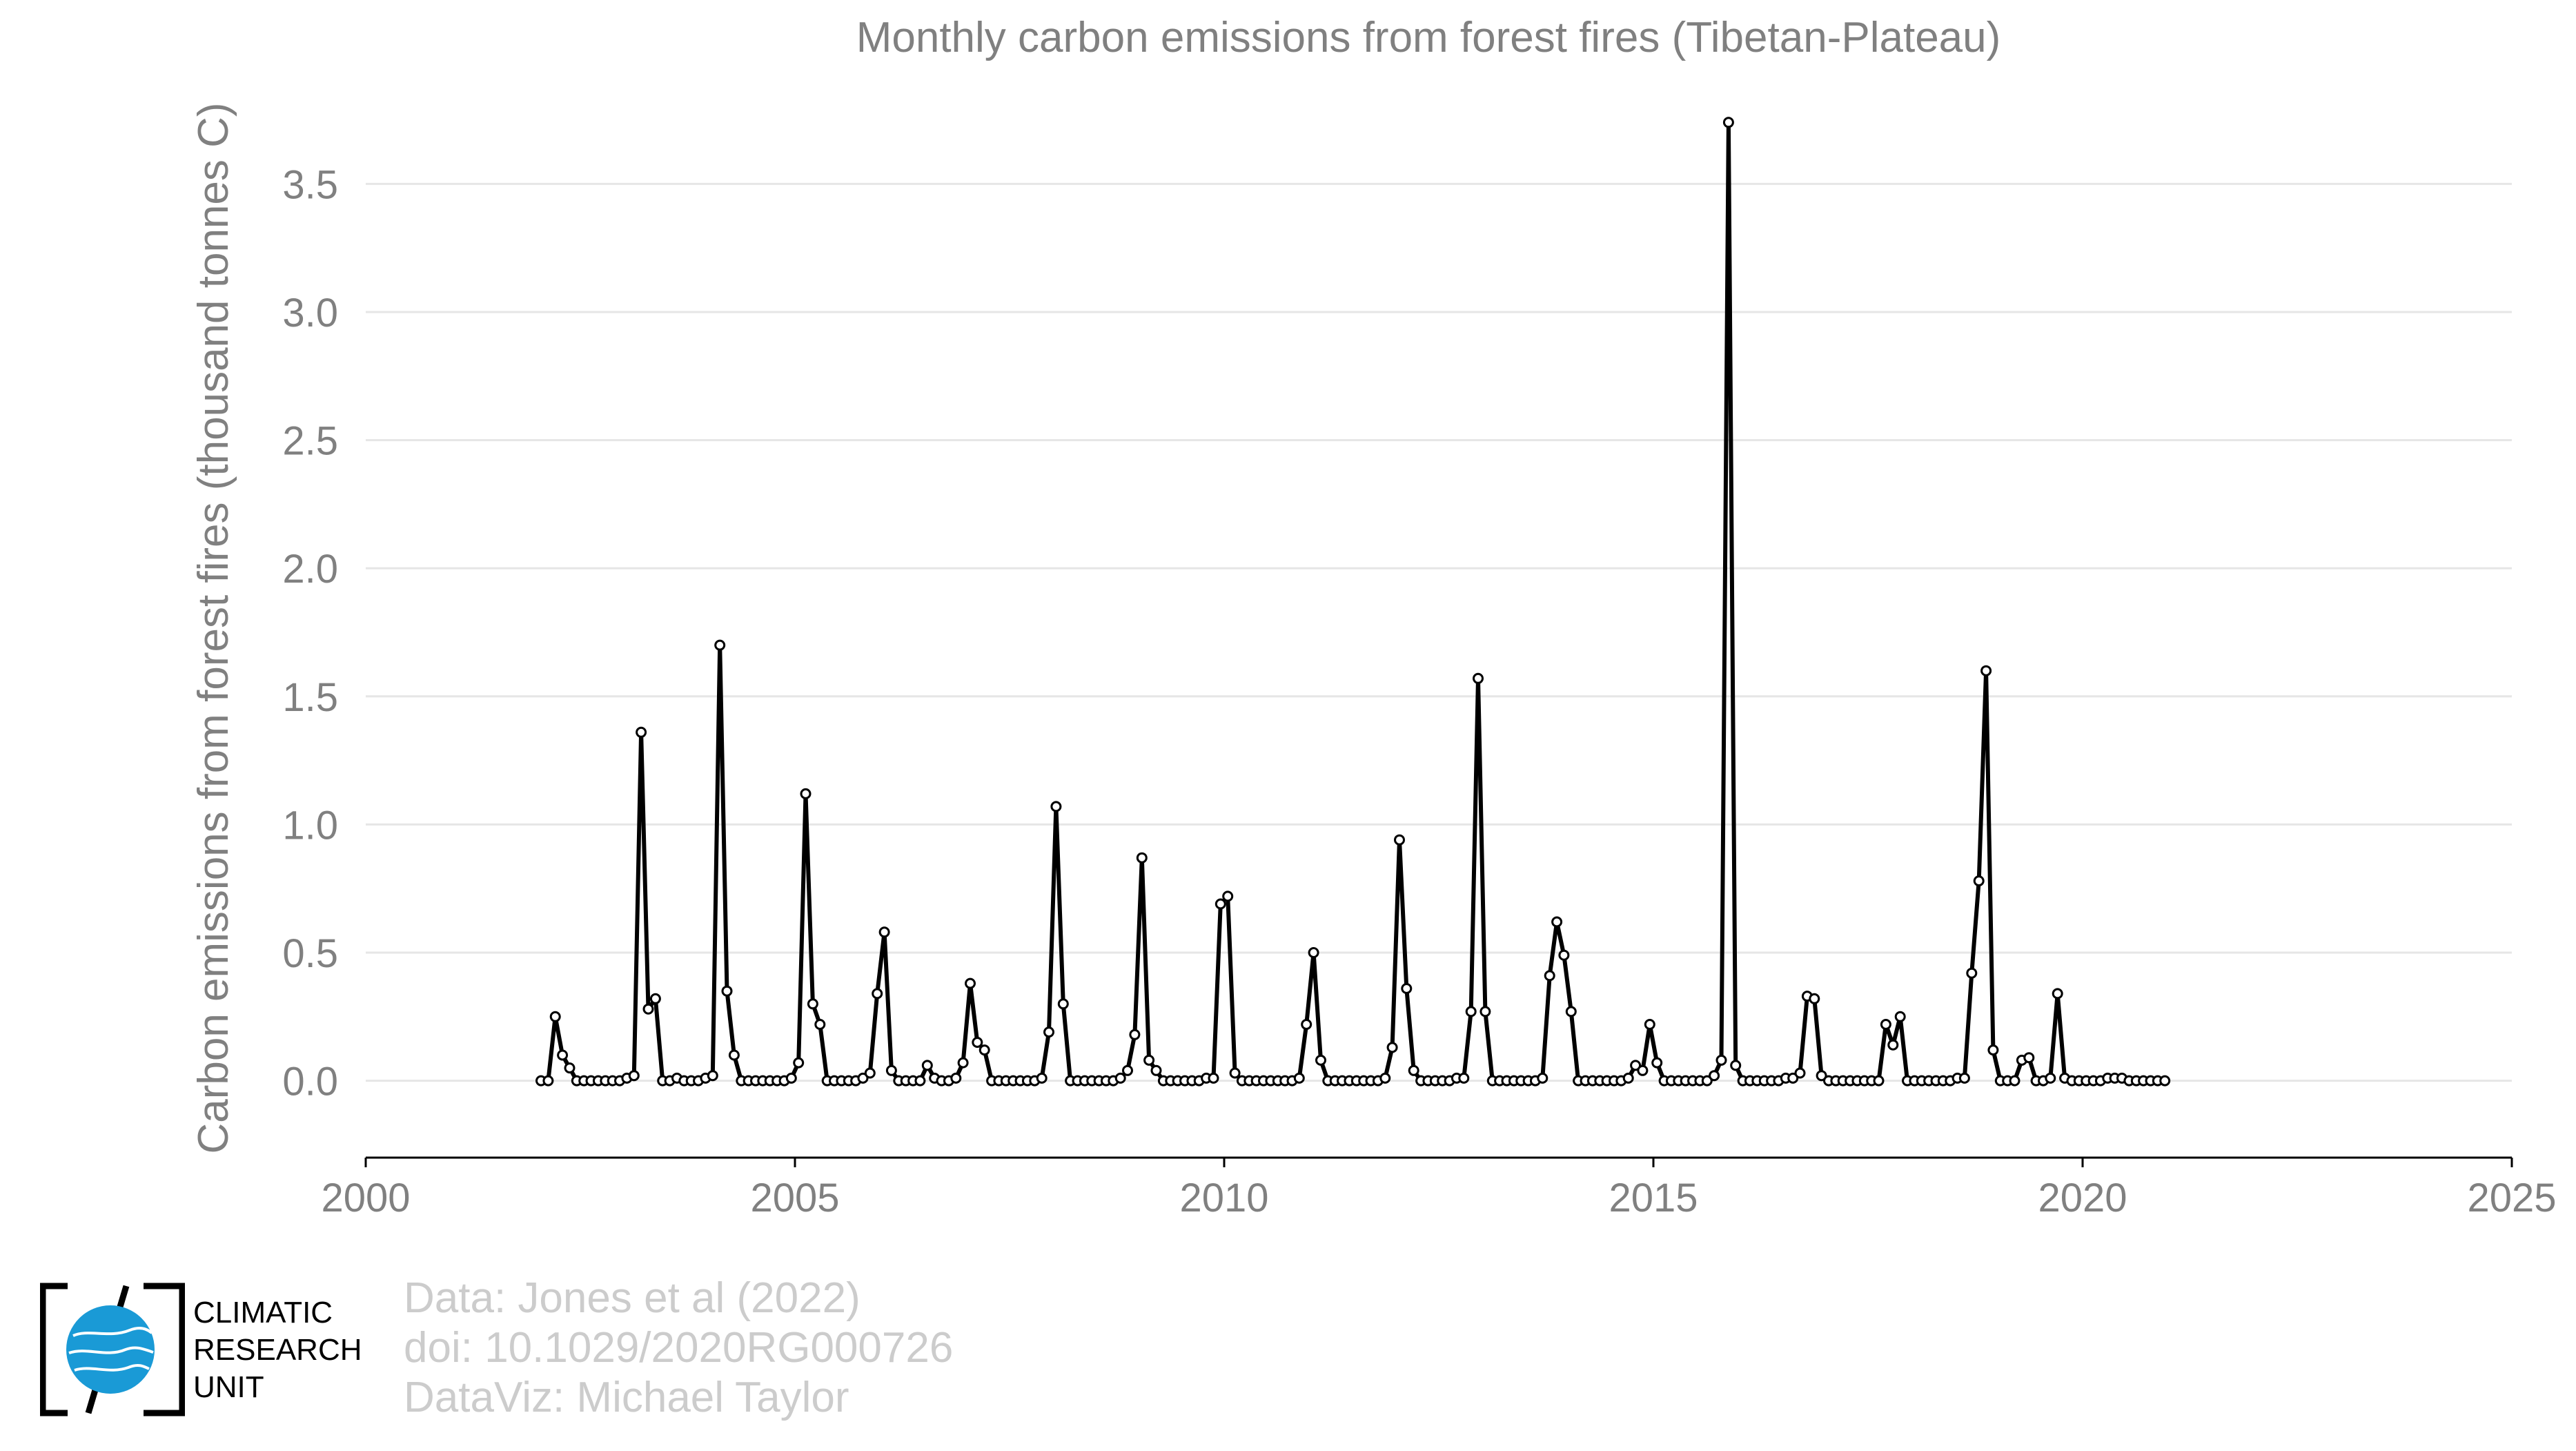 The height and width of the screenshot is (1451, 2576). I want to click on y-tick-label: 2.0, so click(310, 569).